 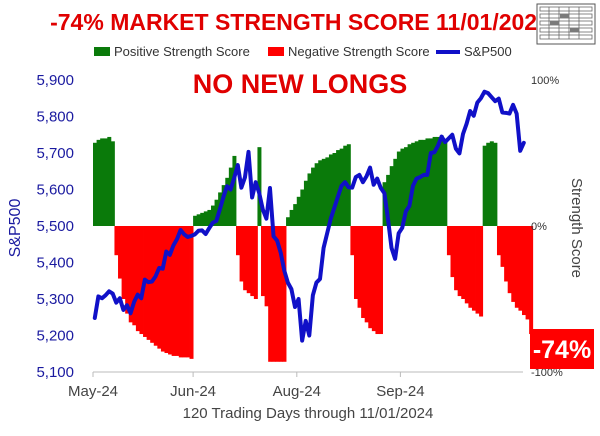 I want to click on y-tick-label: 5,200, so click(x=55, y=336).